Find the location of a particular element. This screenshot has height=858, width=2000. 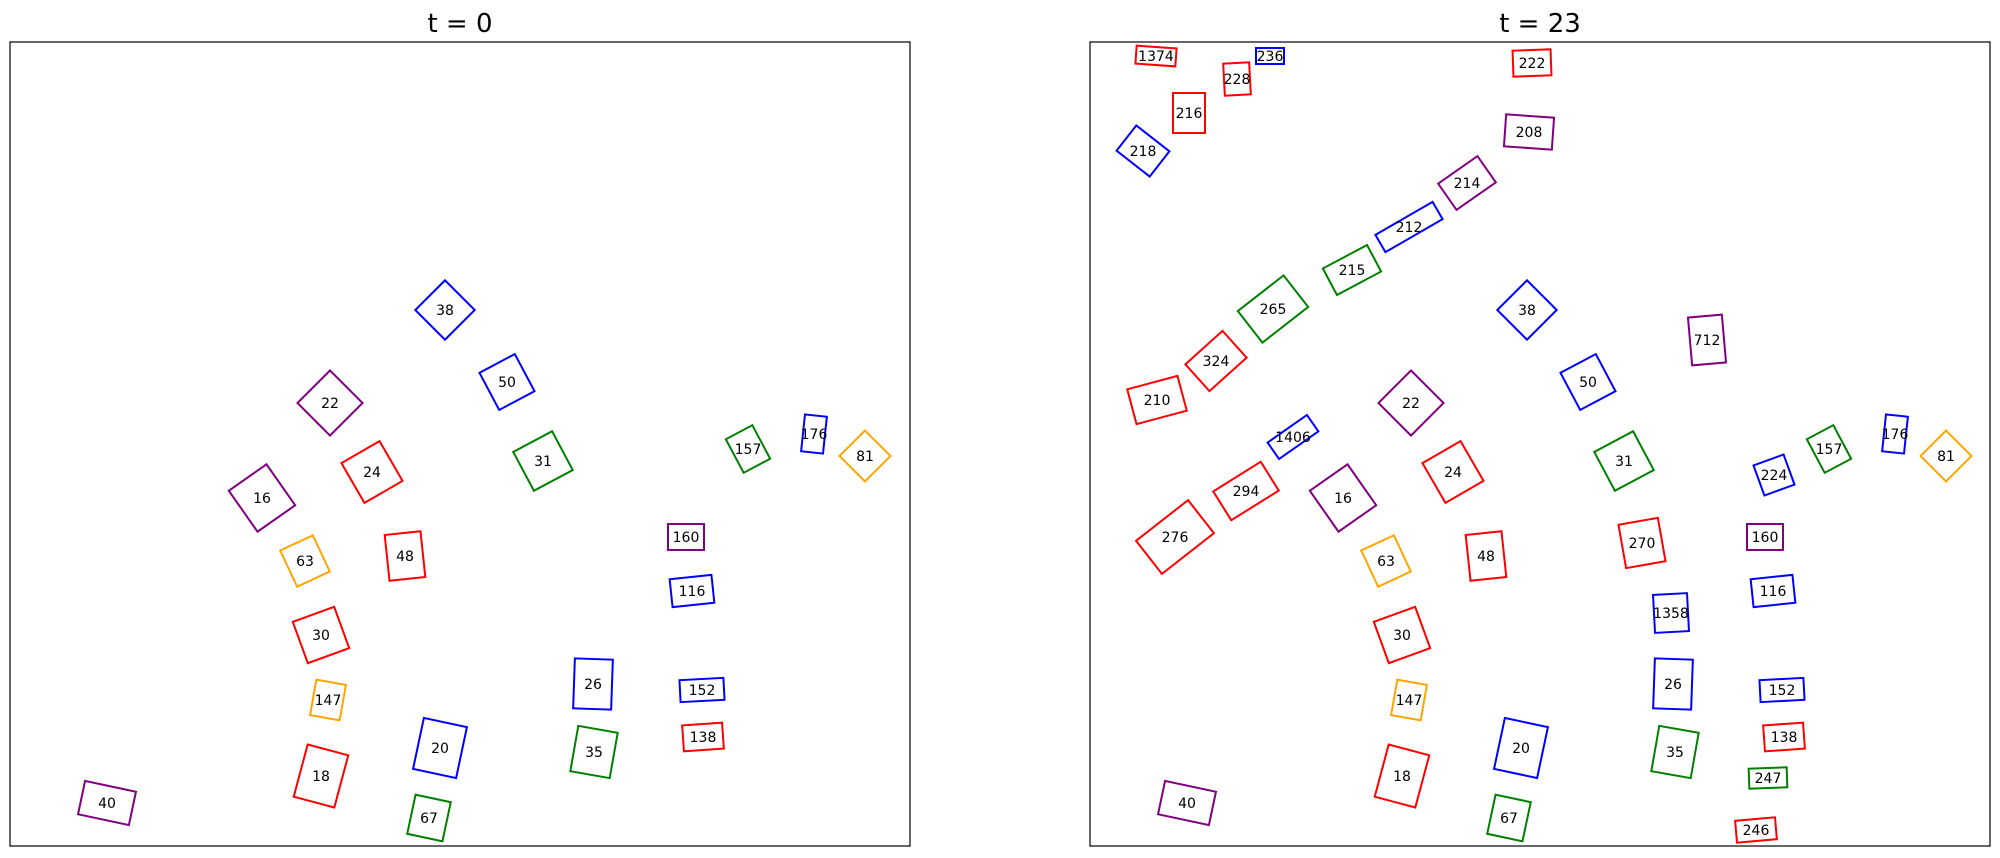

box-label: 228 is located at coordinates (1237, 80).